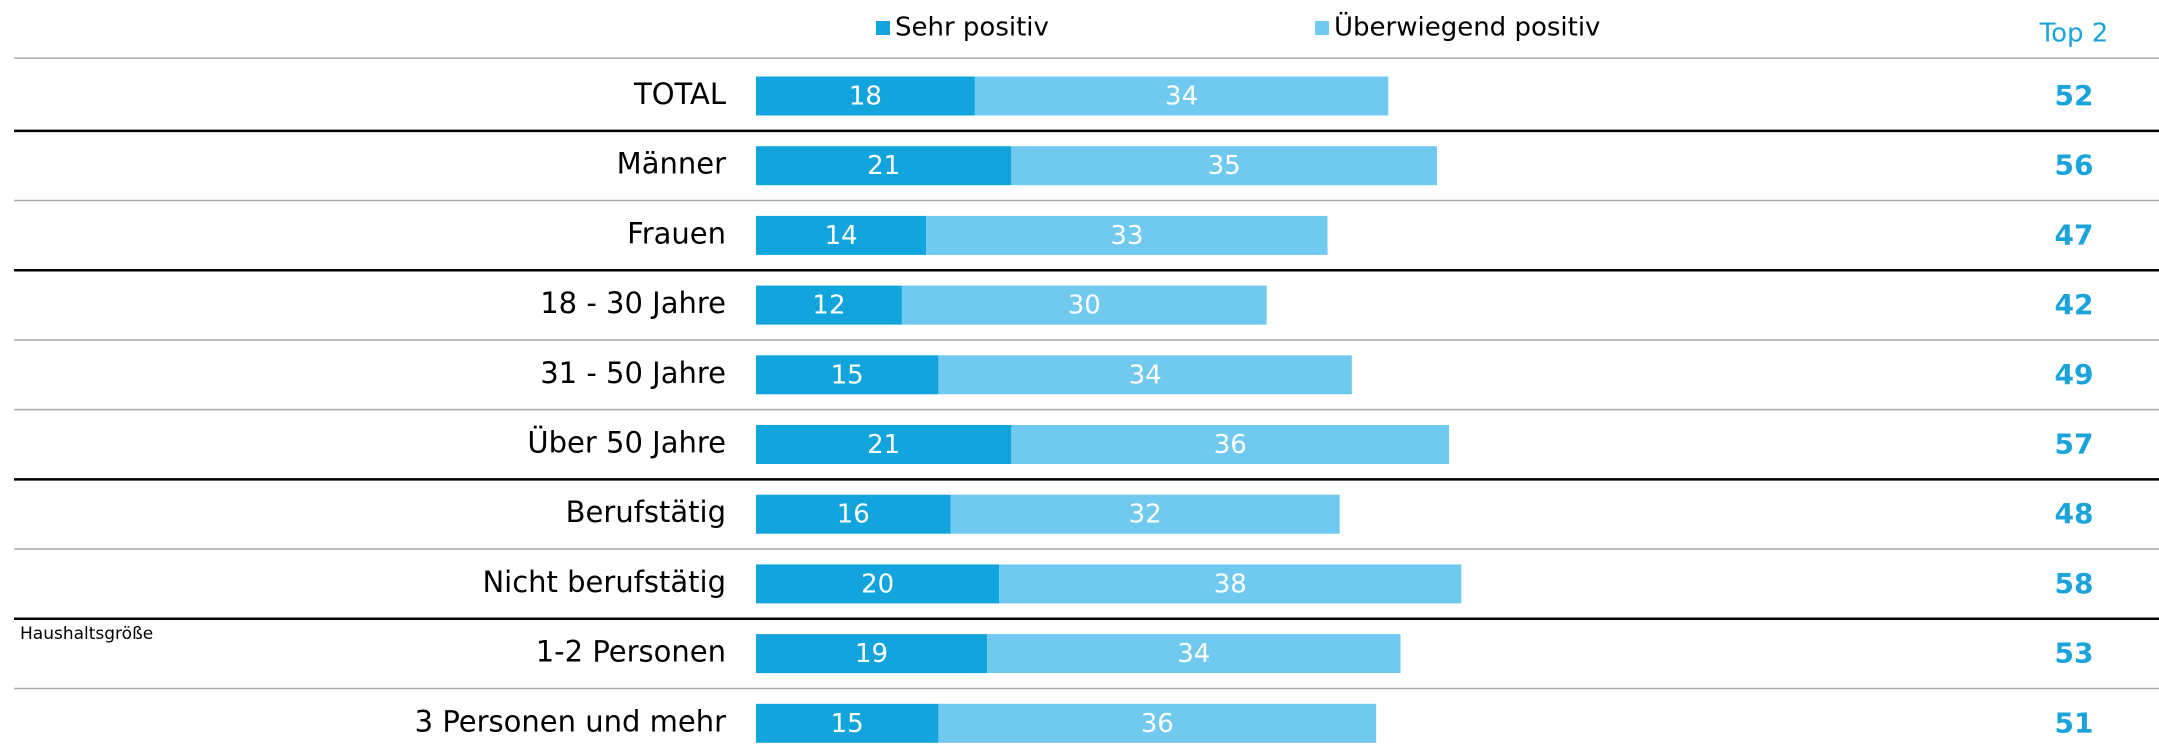 Image resolution: width=2159 pixels, height=752 pixels. What do you see at coordinates (2074, 722) in the screenshot?
I see `total-label: 51` at bounding box center [2074, 722].